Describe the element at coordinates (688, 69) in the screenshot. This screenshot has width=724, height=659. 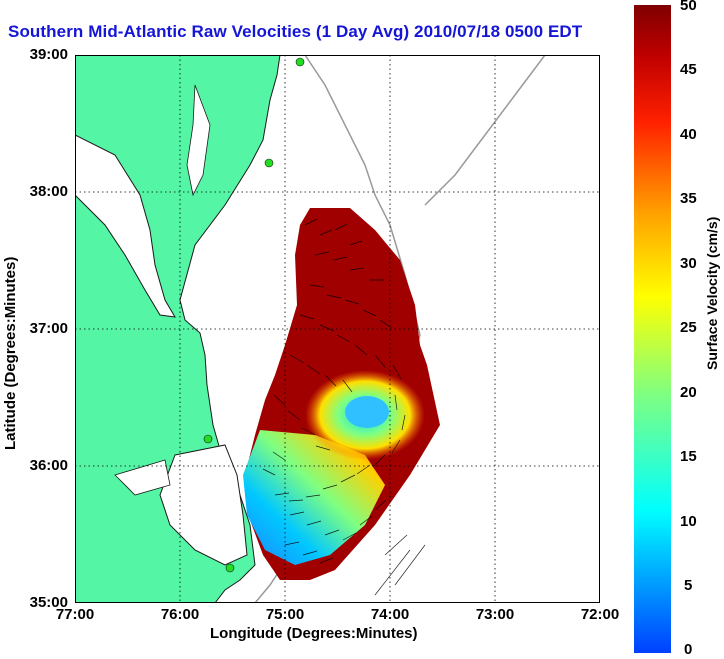
I see `colorbar-tick: 45` at that location.